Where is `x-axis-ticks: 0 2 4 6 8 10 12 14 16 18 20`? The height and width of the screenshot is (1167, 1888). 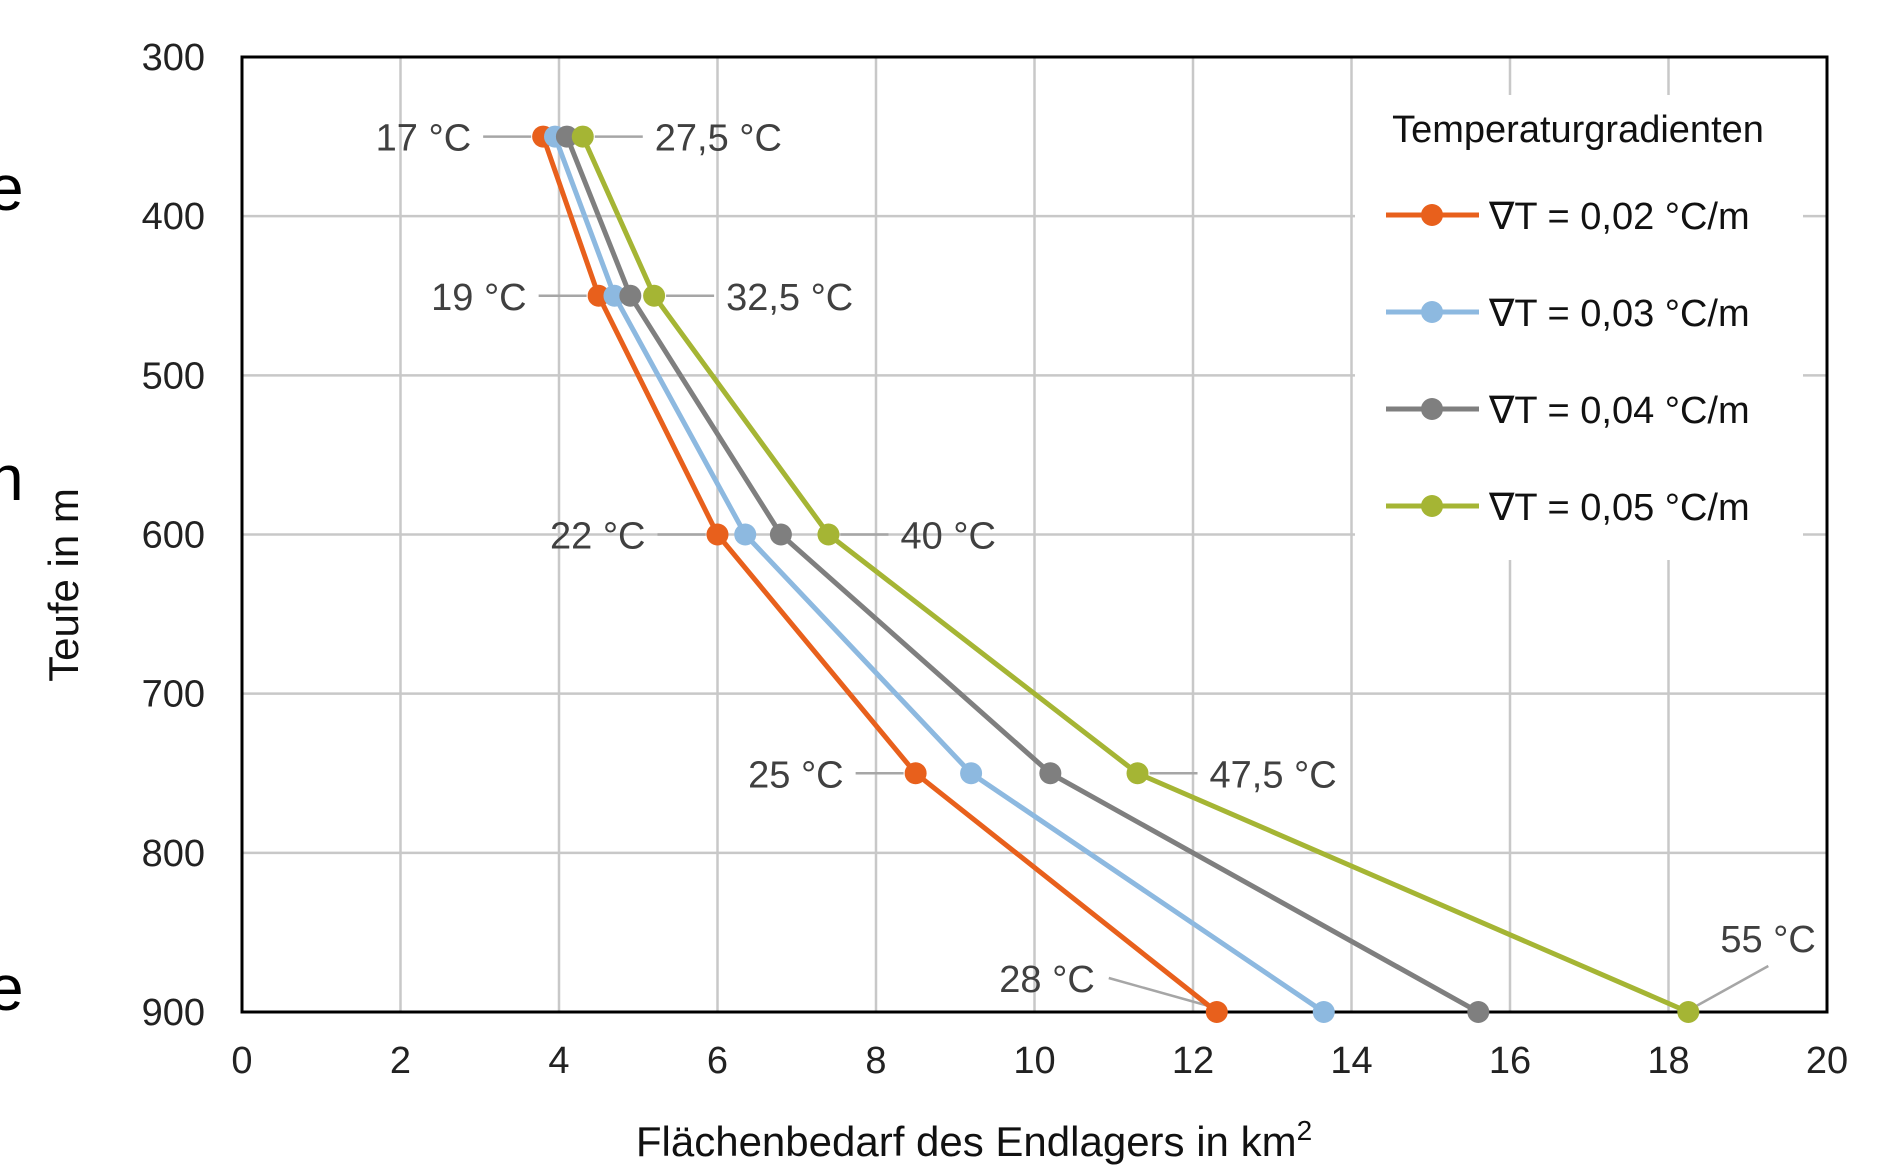
x-axis-ticks: 0 2 4 6 8 10 12 14 16 18 20 is located at coordinates (1039, 1061).